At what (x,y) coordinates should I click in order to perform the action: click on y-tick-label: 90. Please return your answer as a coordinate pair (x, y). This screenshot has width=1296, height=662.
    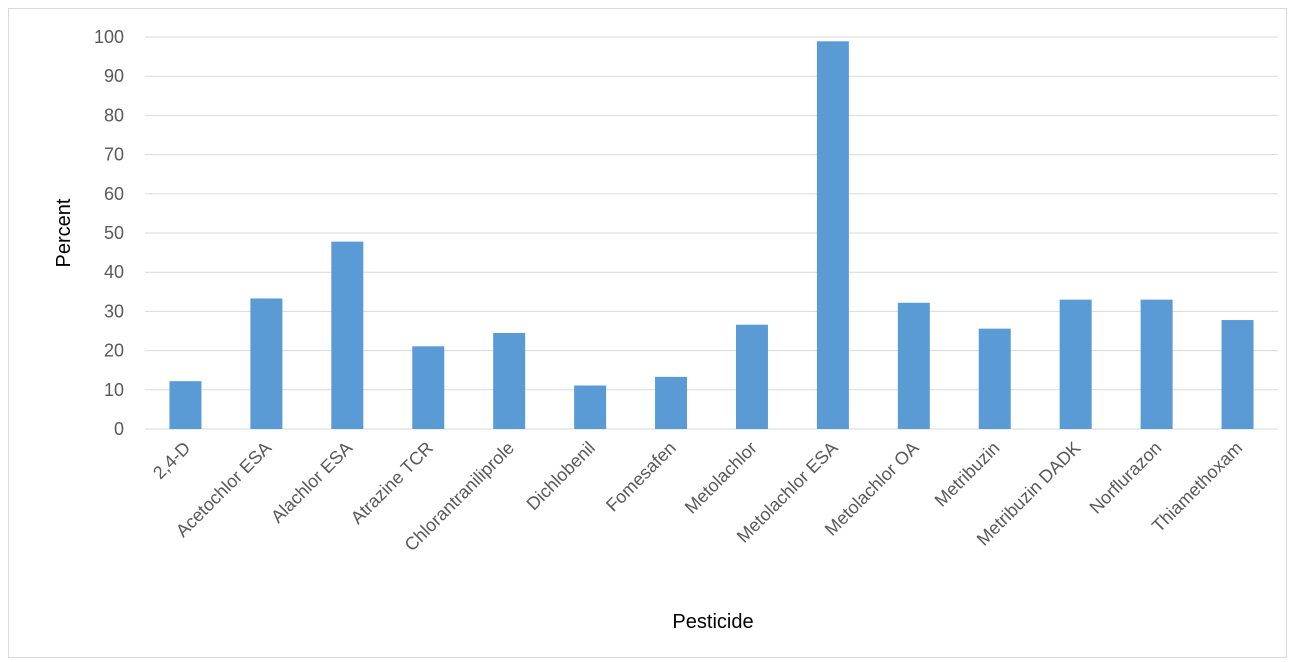
    Looking at the image, I should click on (114, 76).